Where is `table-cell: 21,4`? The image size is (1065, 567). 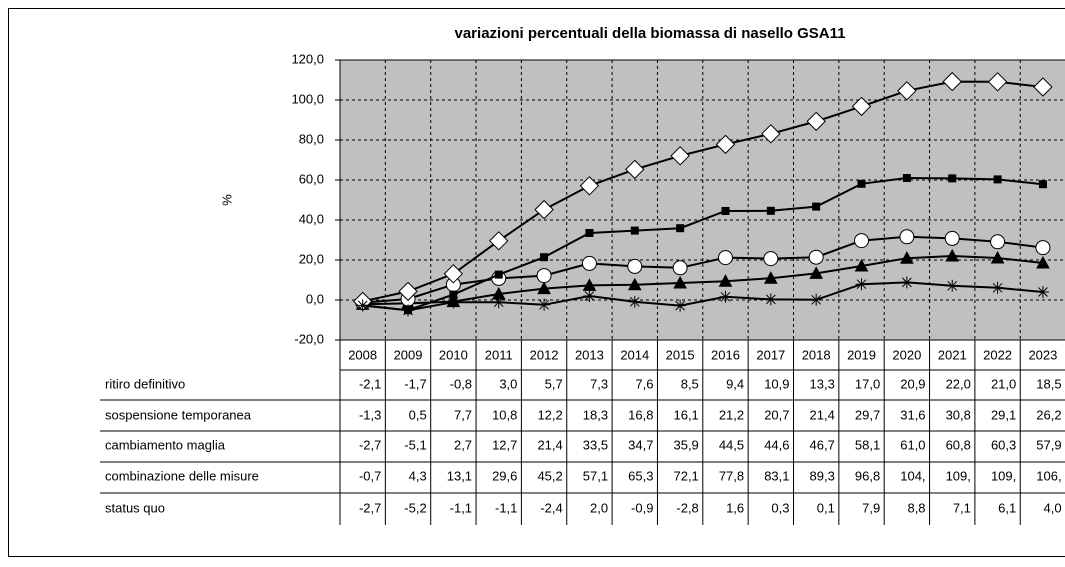 table-cell: 21,4 is located at coordinates (549, 444).